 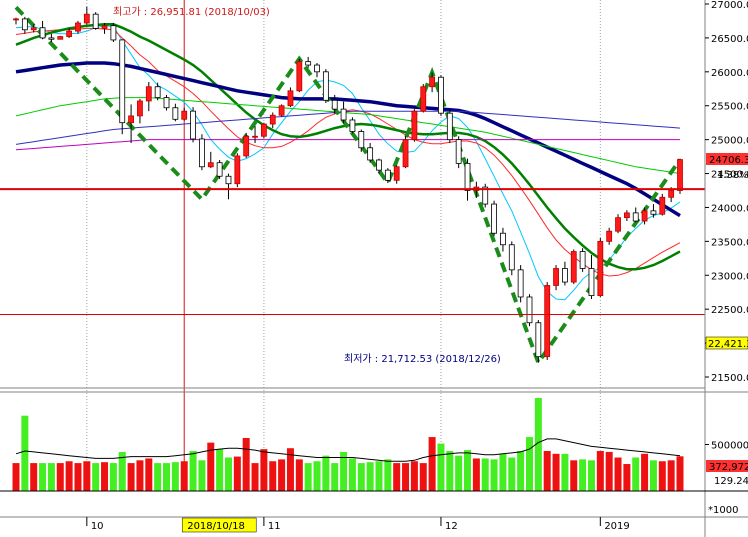 What do you see at coordinates (729, 107) in the screenshot?
I see `price-y-tick-label: 25500.00` at bounding box center [729, 107].